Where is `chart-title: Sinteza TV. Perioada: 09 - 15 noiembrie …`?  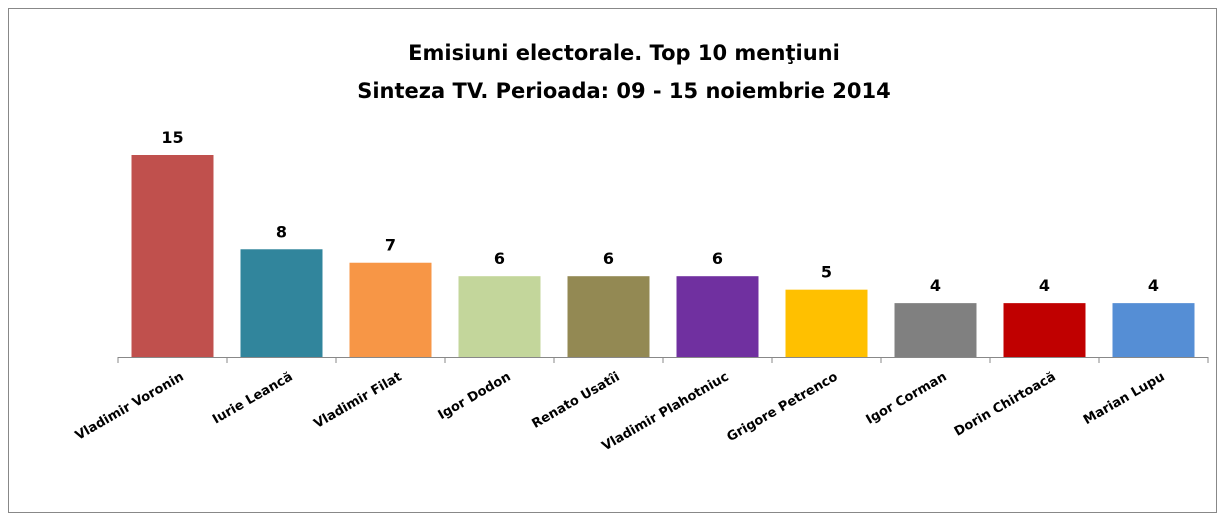 chart-title: Sinteza TV. Perioada: 09 - 15 noiembrie … is located at coordinates (624, 91).